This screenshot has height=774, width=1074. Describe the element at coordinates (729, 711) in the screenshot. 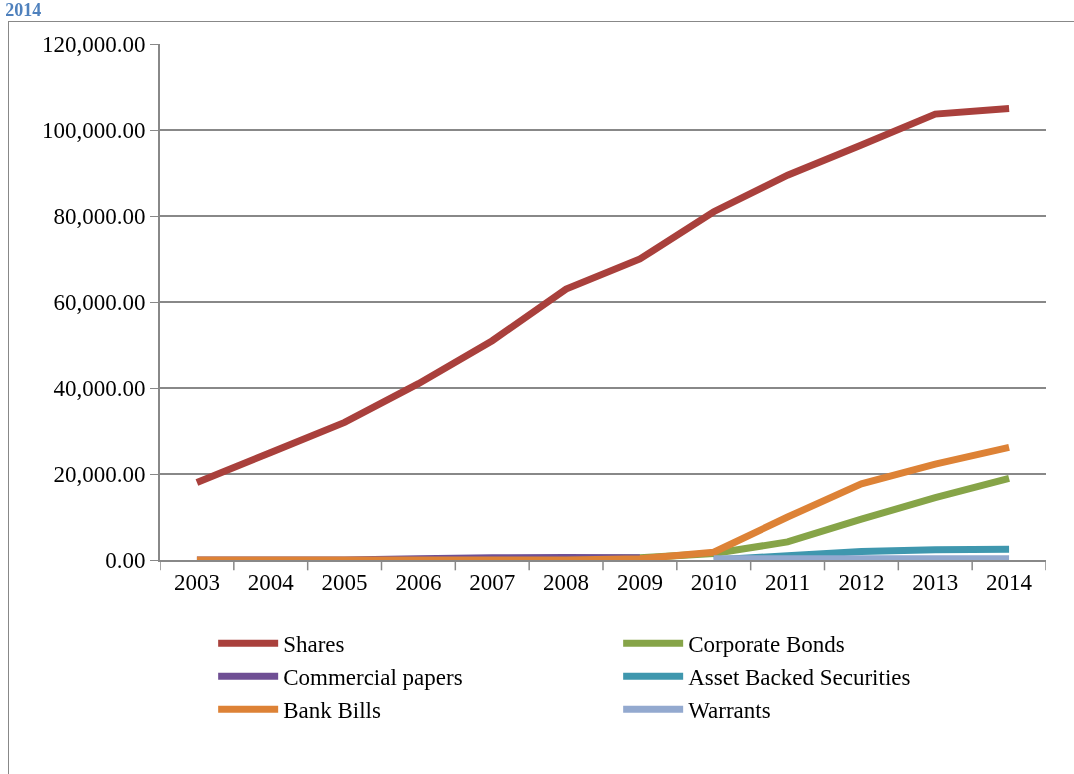

I see `legend-label: Warrants` at that location.